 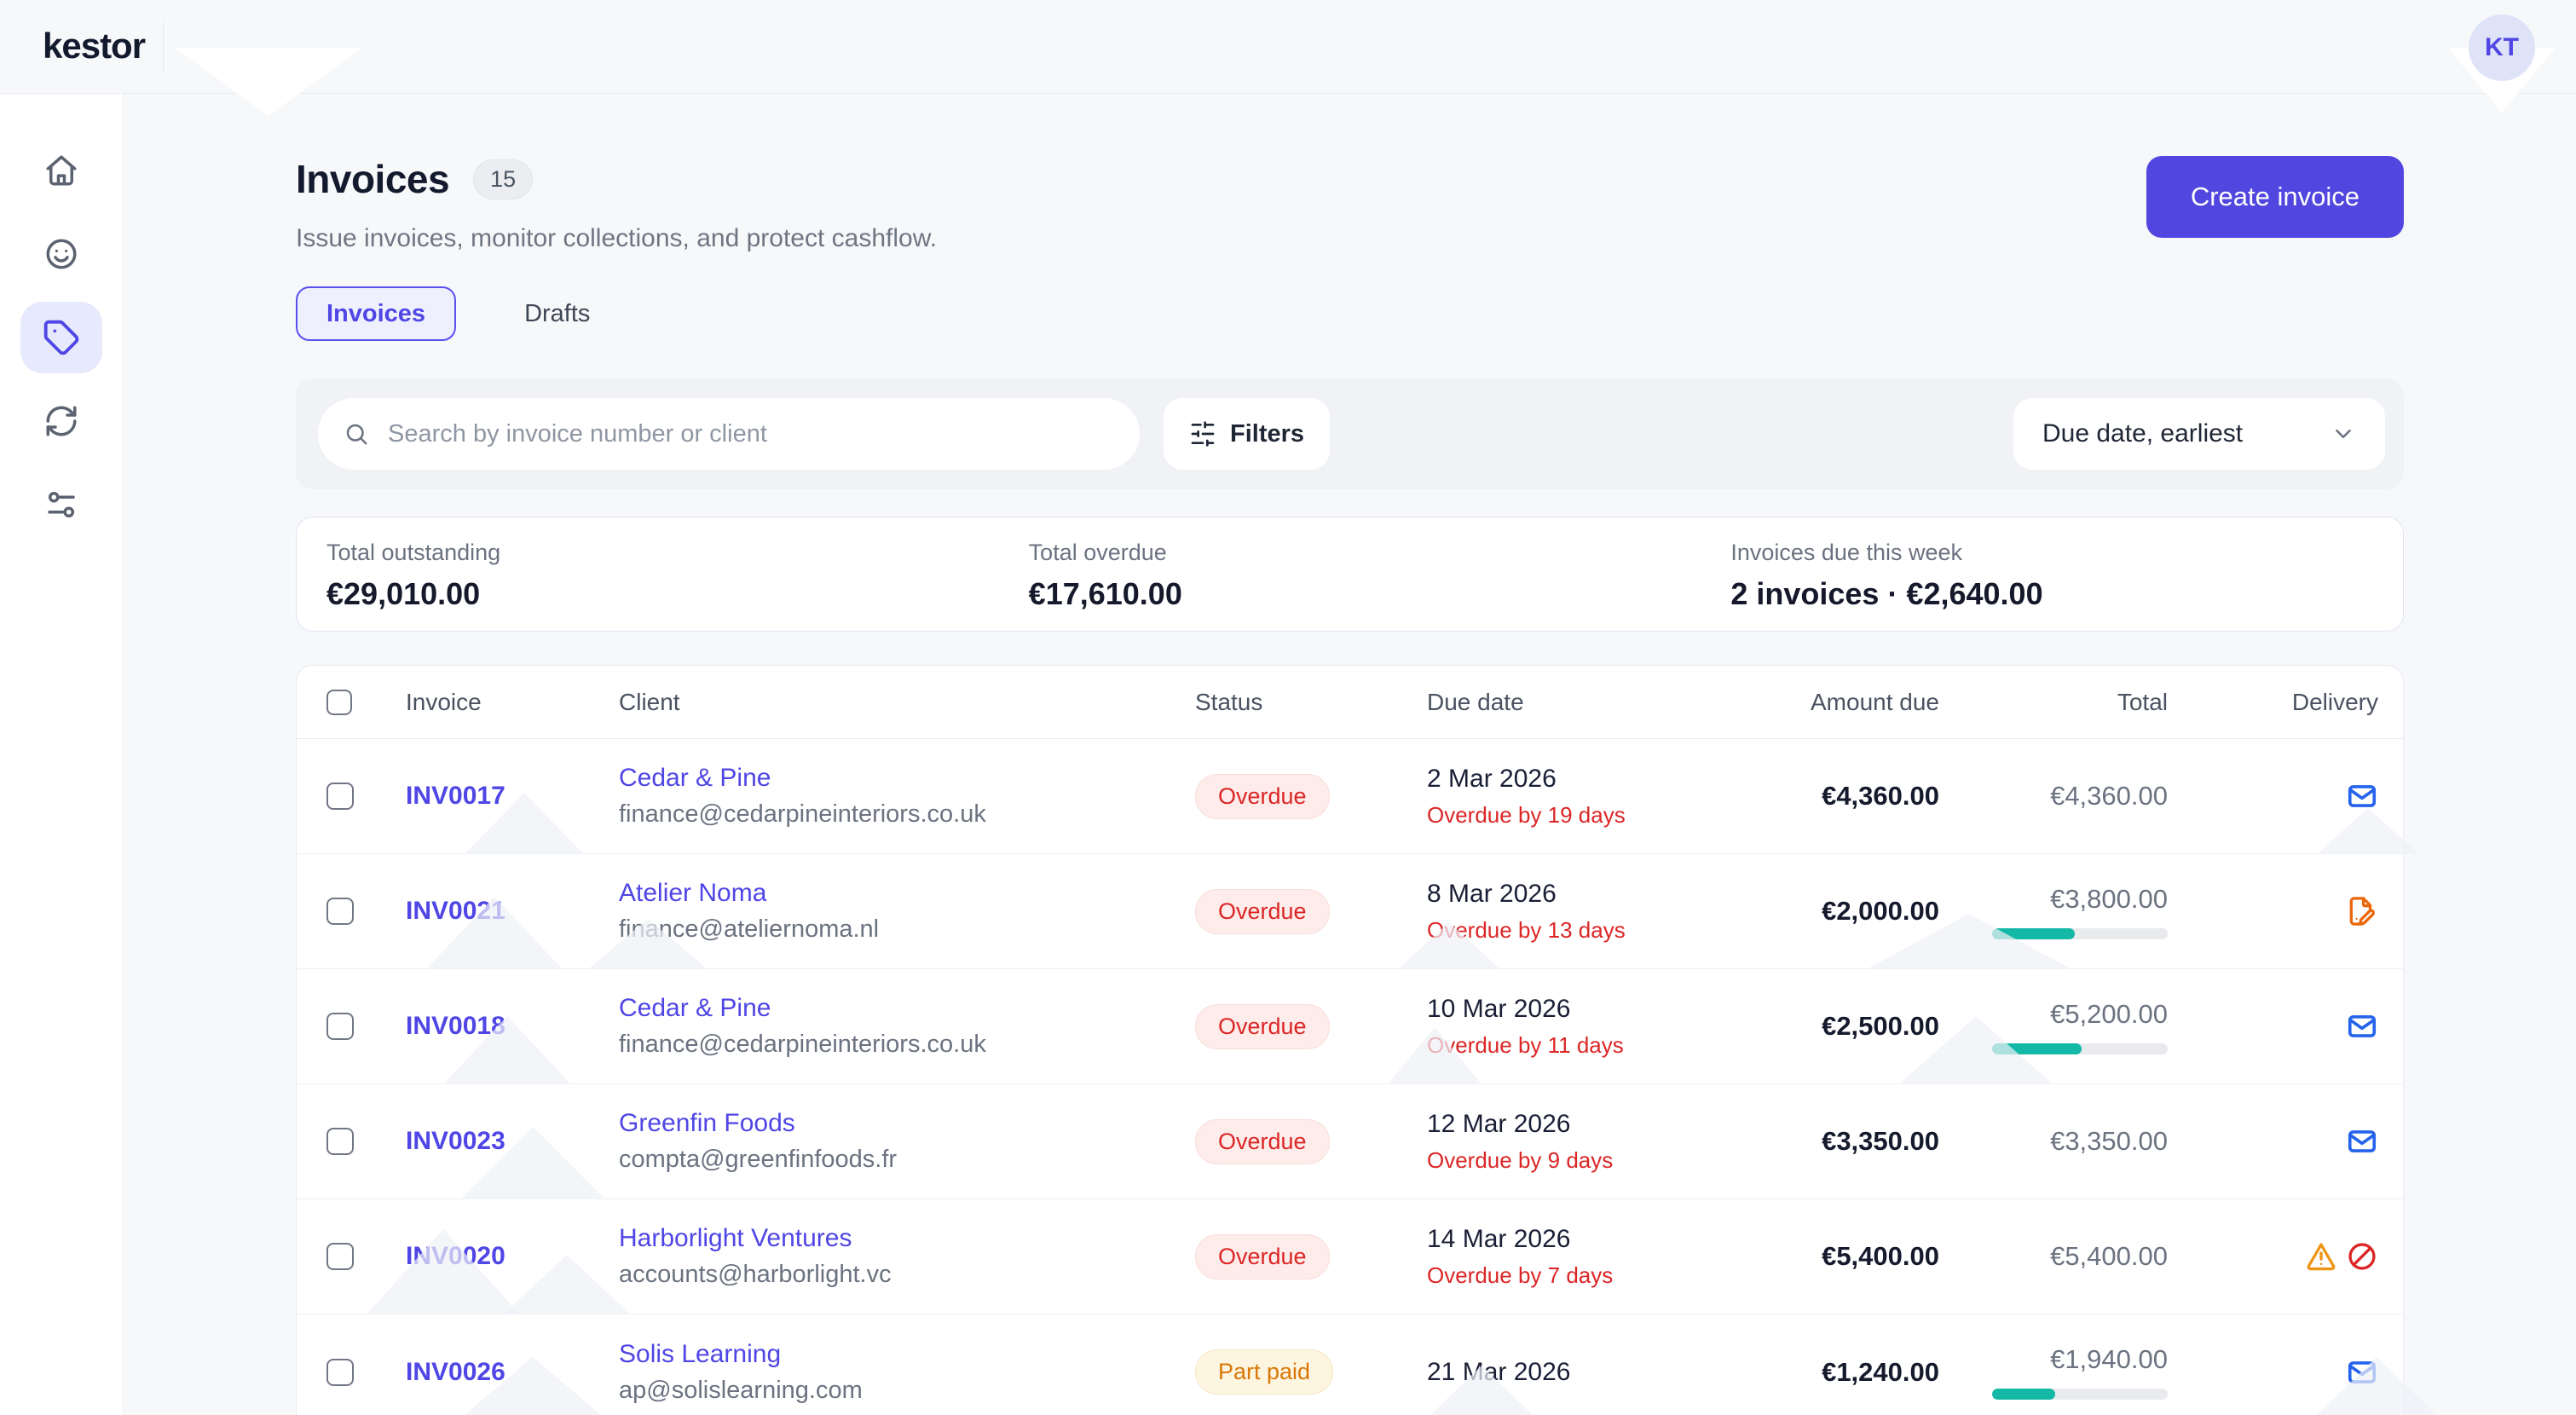 What do you see at coordinates (455, 1026) in the screenshot?
I see `invoice-link: INV0018` at bounding box center [455, 1026].